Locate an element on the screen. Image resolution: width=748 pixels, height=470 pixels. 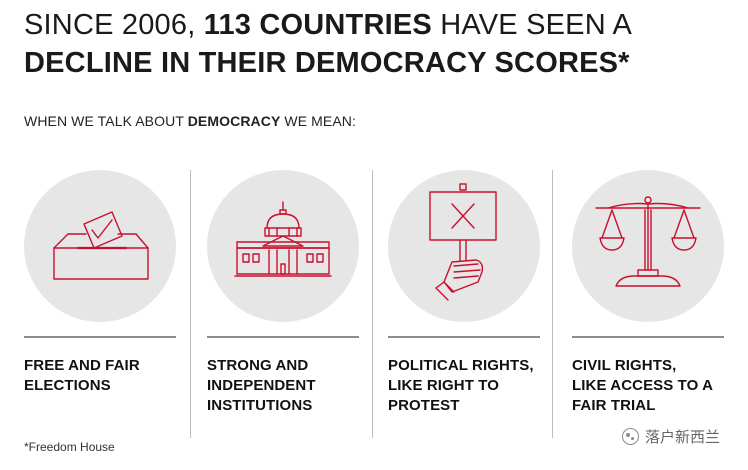
democracy-keyword: DEMOCRACY is located at coordinates (234, 121).